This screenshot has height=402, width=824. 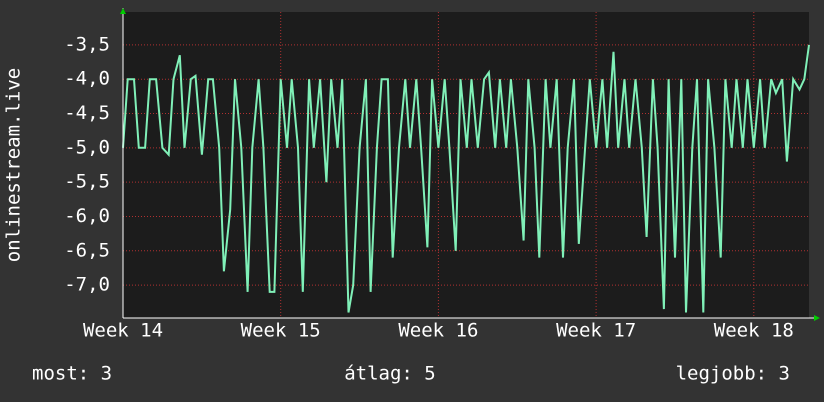 What do you see at coordinates (281, 331) in the screenshot?
I see `x-tick-label: Week 15` at bounding box center [281, 331].